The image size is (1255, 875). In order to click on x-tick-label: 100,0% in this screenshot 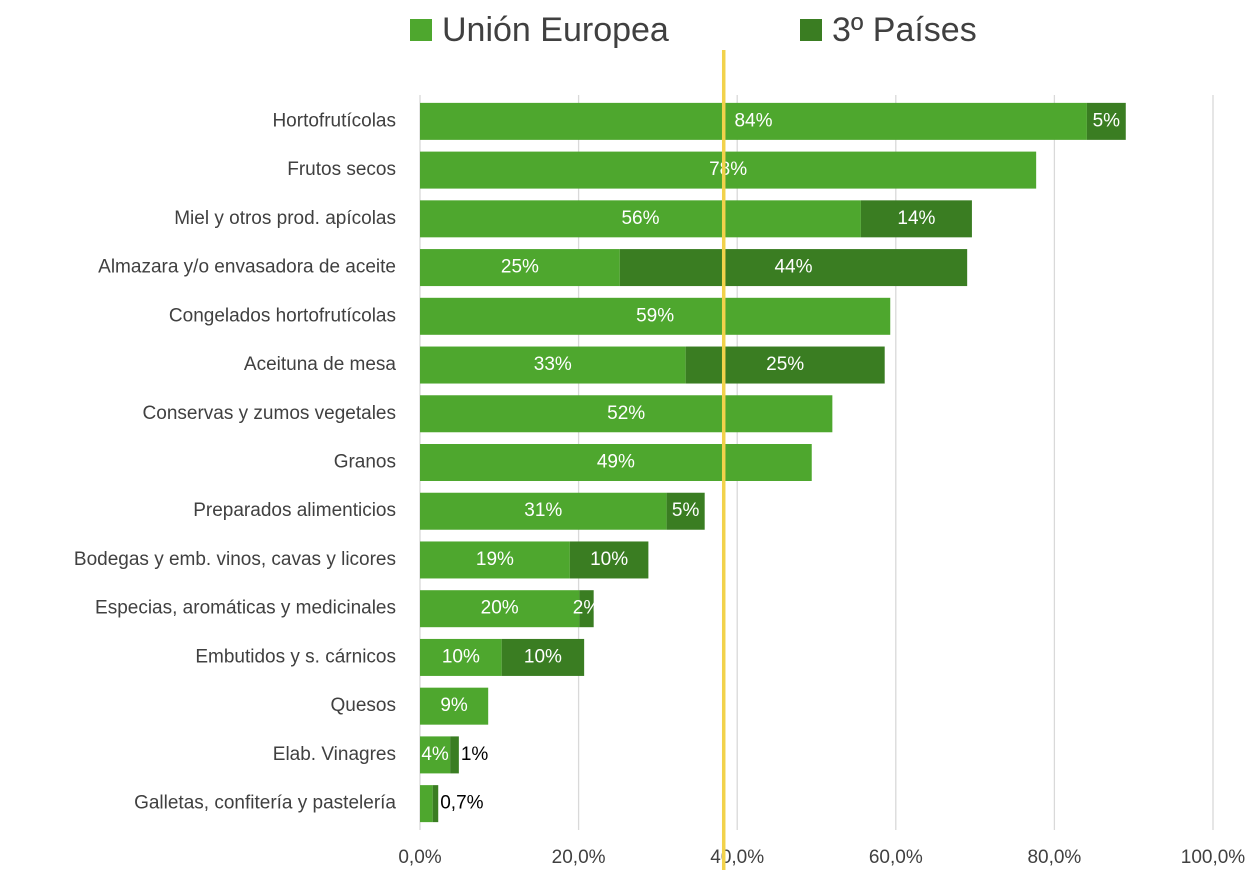, I will do `click(1213, 857)`.